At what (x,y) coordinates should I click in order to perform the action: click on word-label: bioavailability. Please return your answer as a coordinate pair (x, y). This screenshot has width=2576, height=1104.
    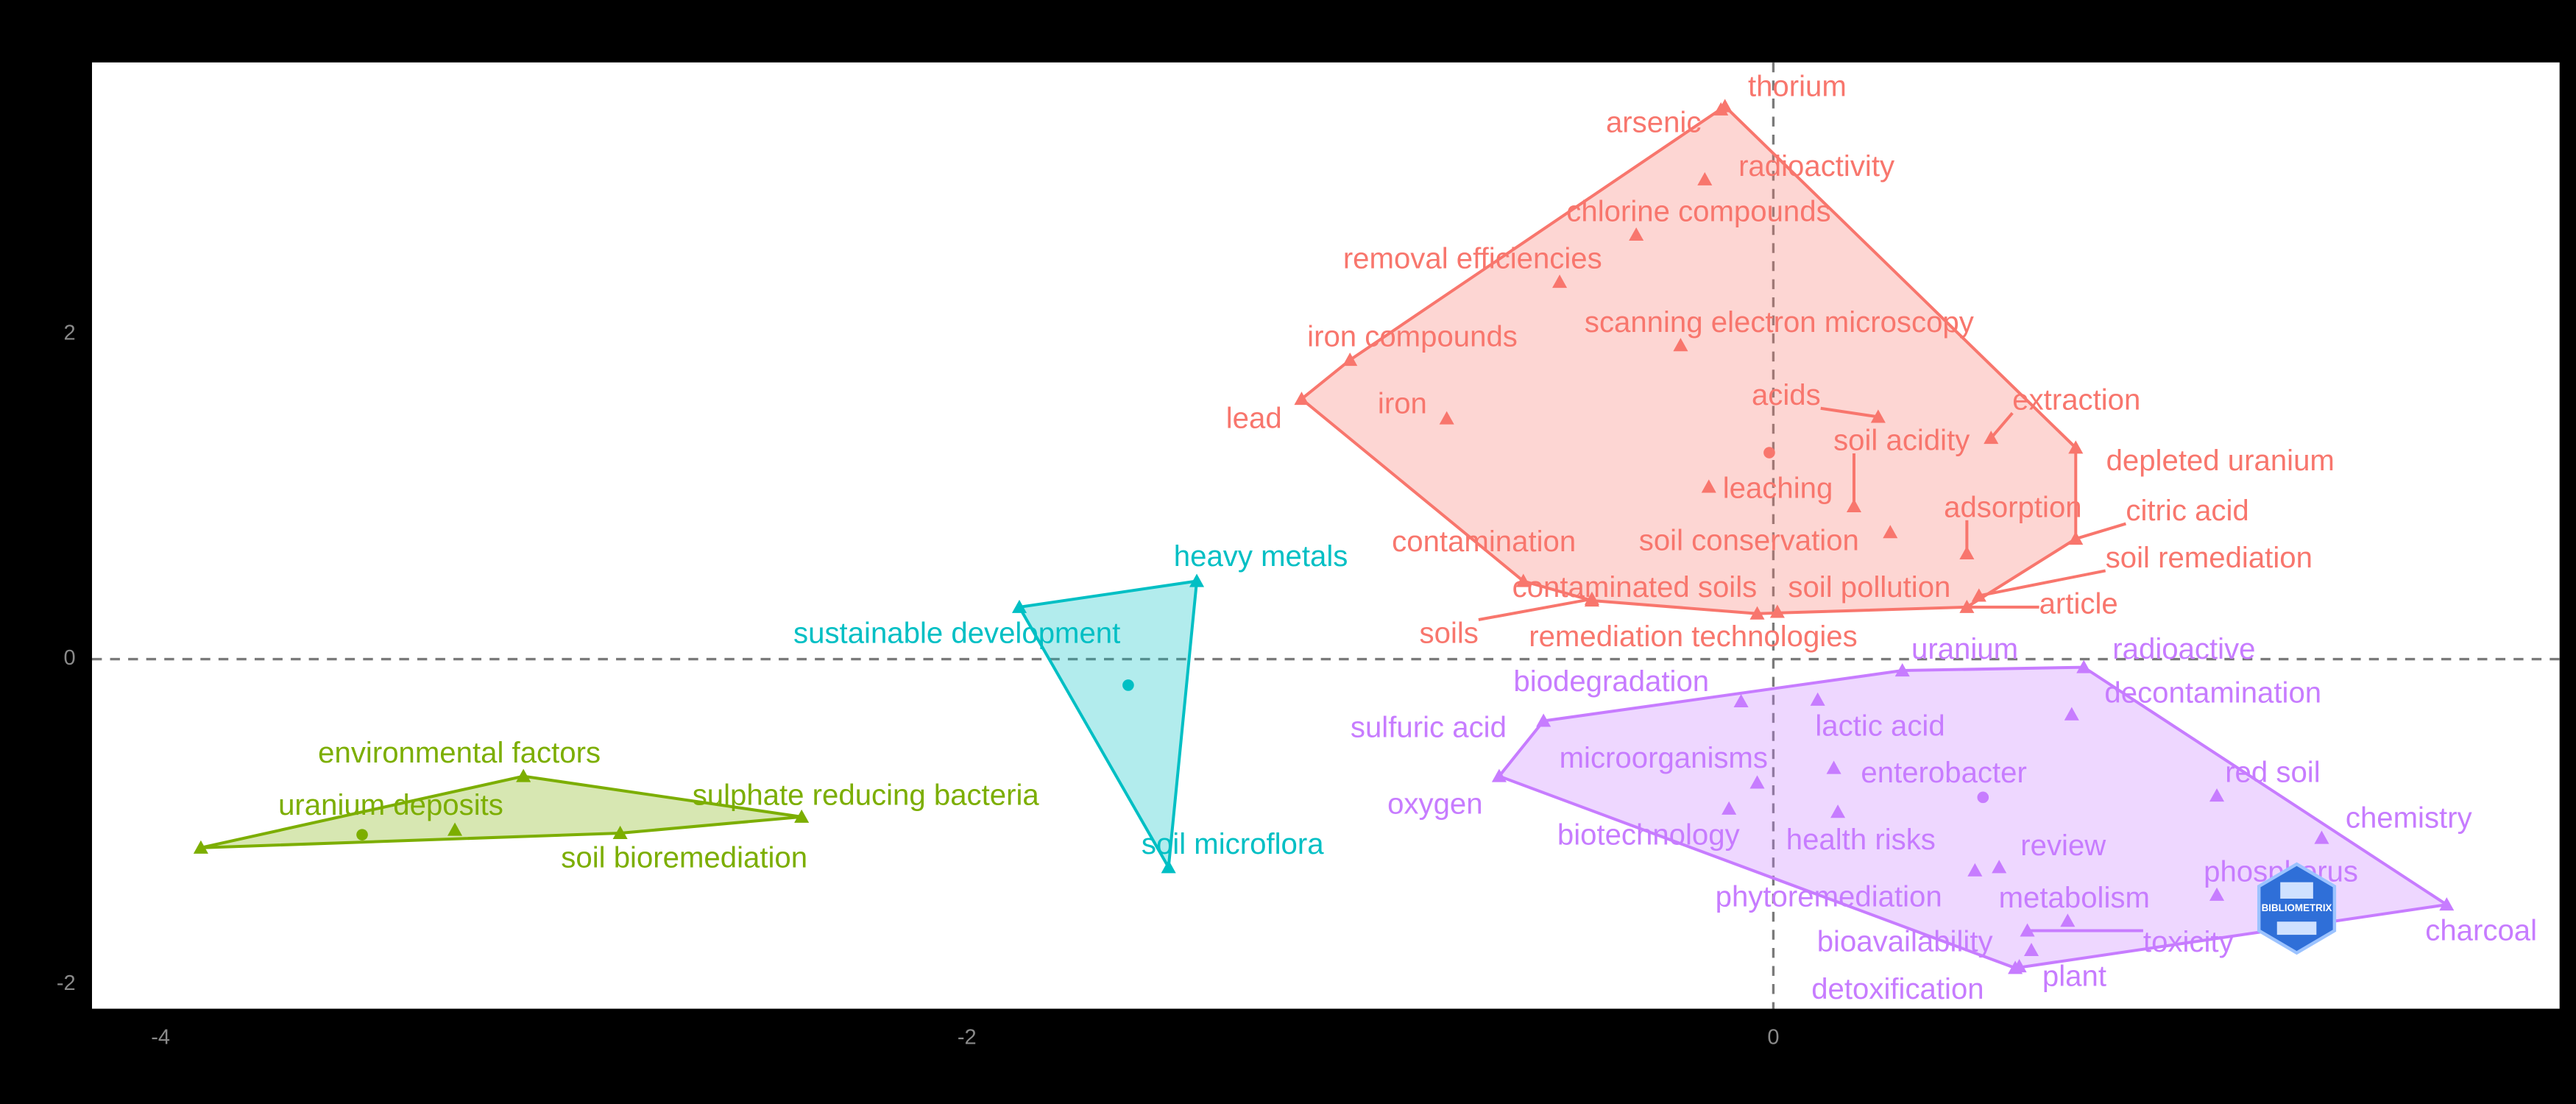
    Looking at the image, I should click on (1905, 942).